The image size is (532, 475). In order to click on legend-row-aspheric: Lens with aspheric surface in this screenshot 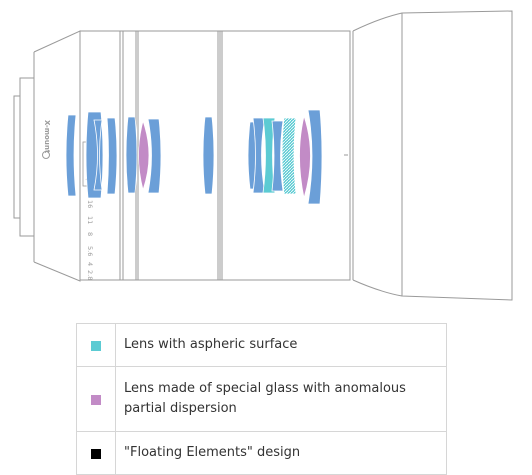, I will do `click(261, 345)`.